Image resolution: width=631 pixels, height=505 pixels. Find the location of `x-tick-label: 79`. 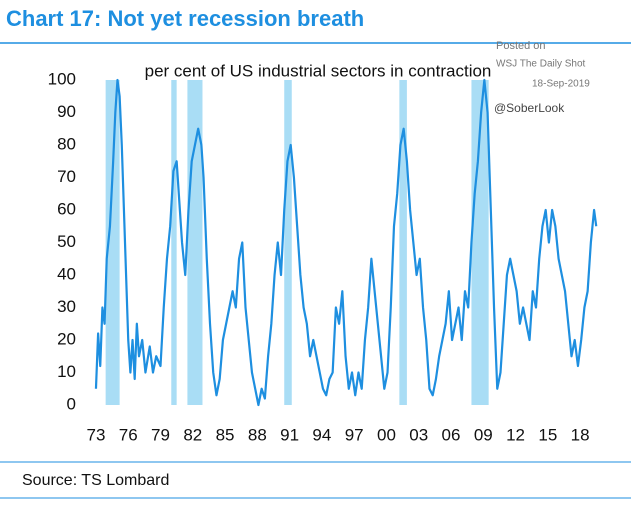

x-tick-label: 79 is located at coordinates (160, 434).